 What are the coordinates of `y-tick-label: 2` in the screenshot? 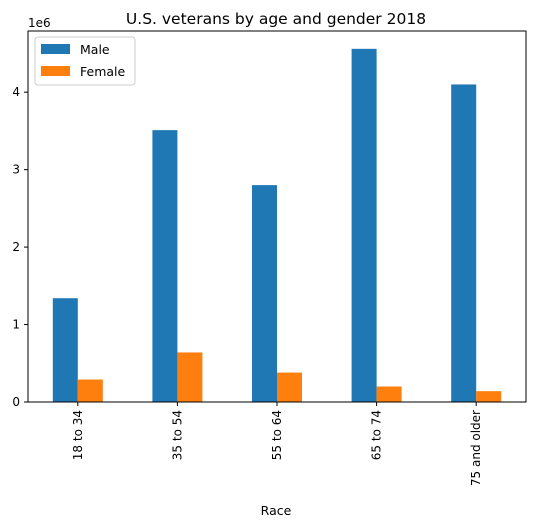 It's located at (16, 247).